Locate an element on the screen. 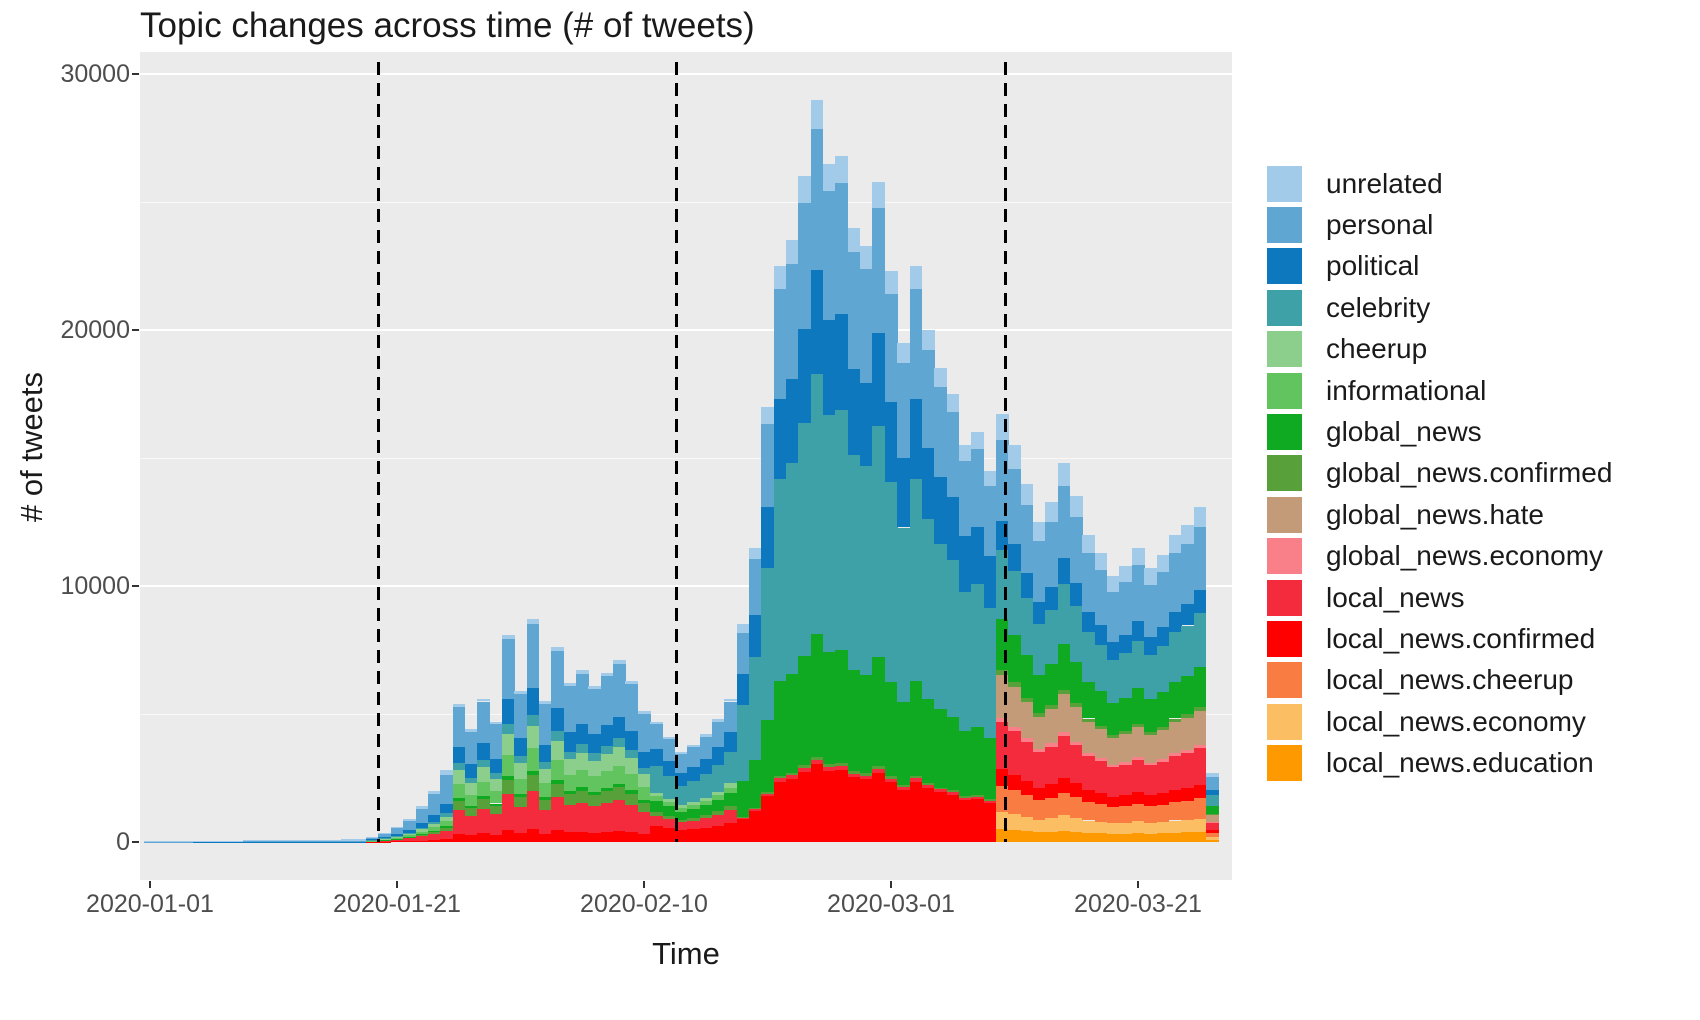  legend-label: local_news is located at coordinates (1395, 597).